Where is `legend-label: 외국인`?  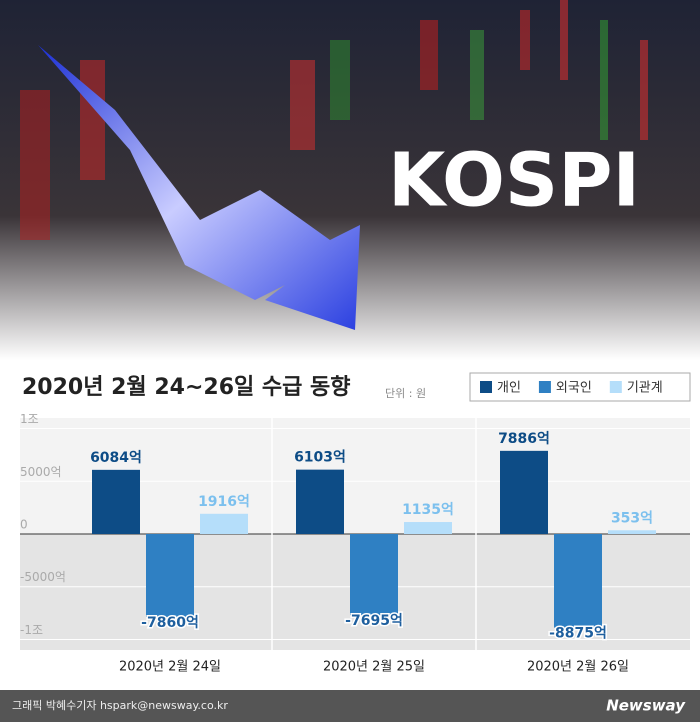
legend-label: 외국인 is located at coordinates (574, 388).